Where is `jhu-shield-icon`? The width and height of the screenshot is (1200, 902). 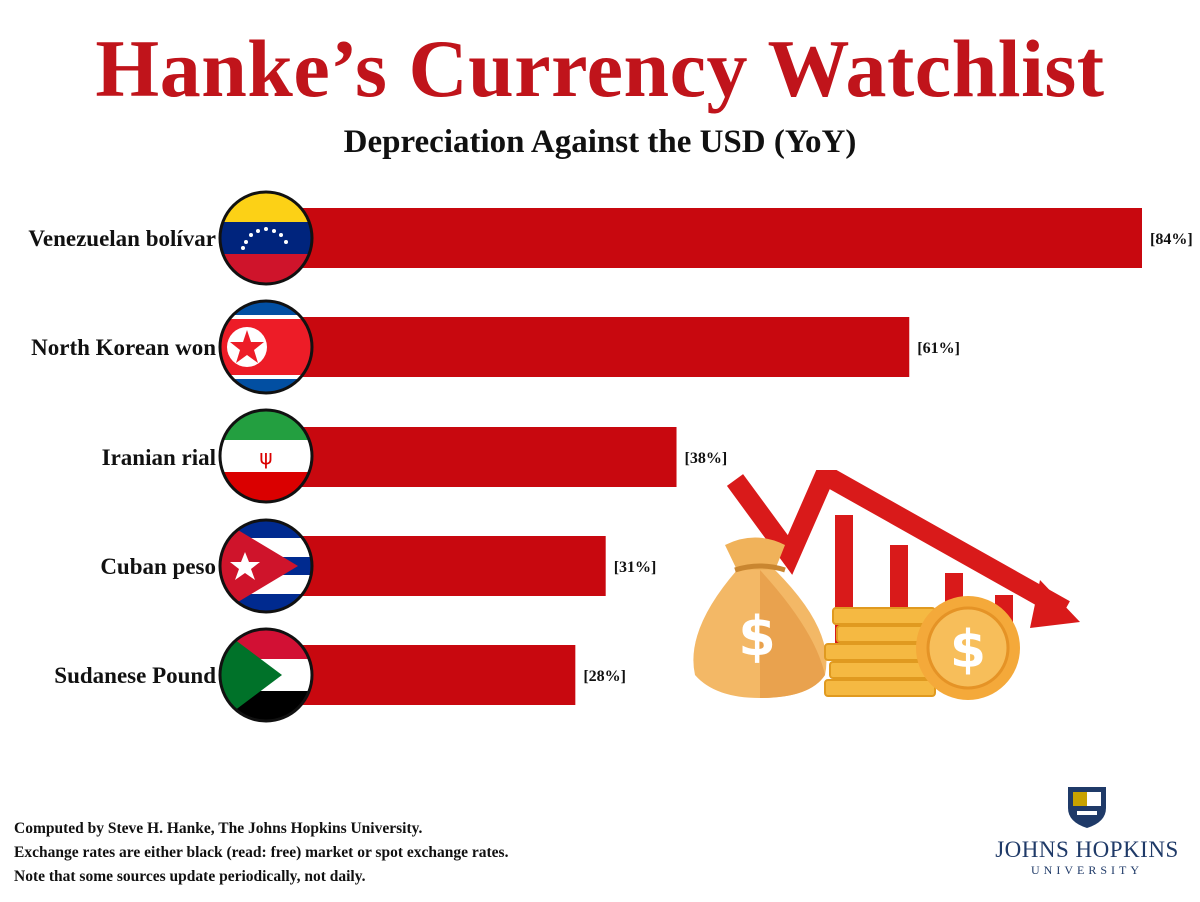 jhu-shield-icon is located at coordinates (1087, 807).